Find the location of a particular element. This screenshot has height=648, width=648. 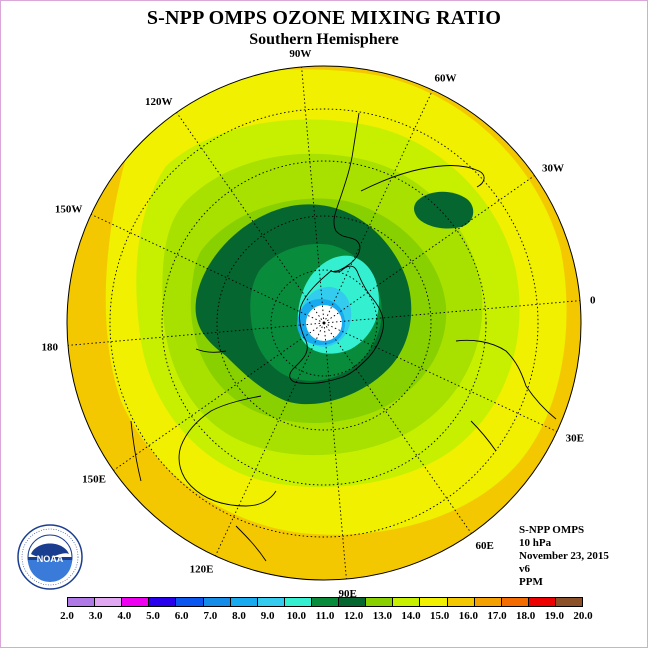

colorbar-tick-label: 10.0 is located at coordinates (296, 616).